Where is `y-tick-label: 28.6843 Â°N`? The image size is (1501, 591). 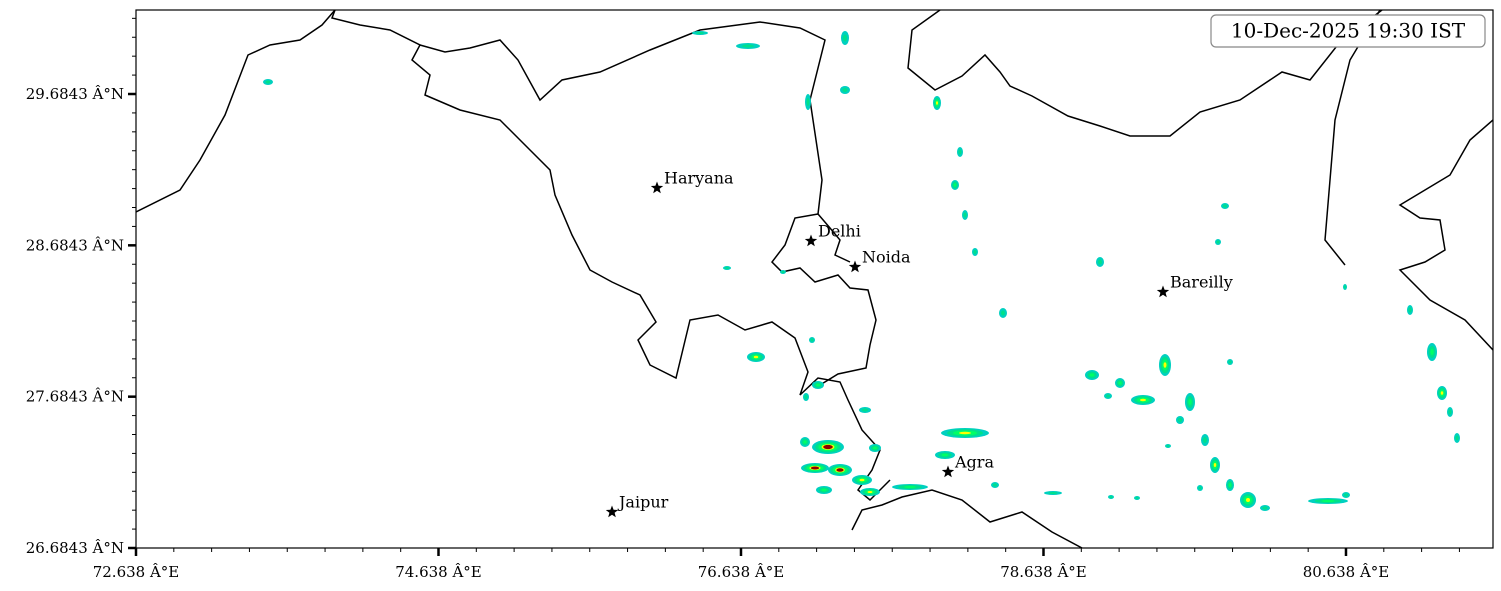 y-tick-label: 28.6843 Â°N is located at coordinates (75, 245).